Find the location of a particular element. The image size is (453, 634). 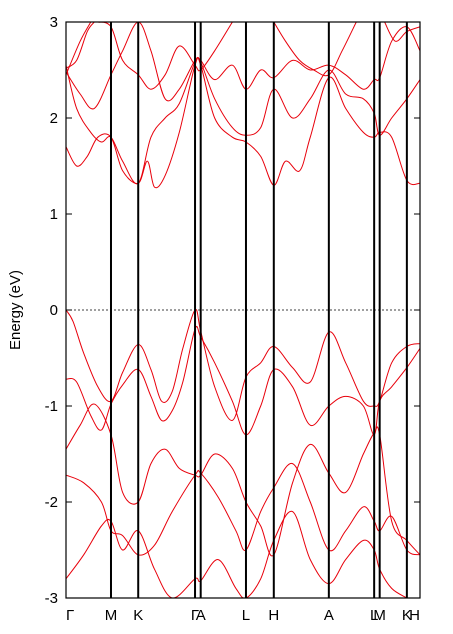

y-tick-label: -2 is located at coordinates (51, 502).